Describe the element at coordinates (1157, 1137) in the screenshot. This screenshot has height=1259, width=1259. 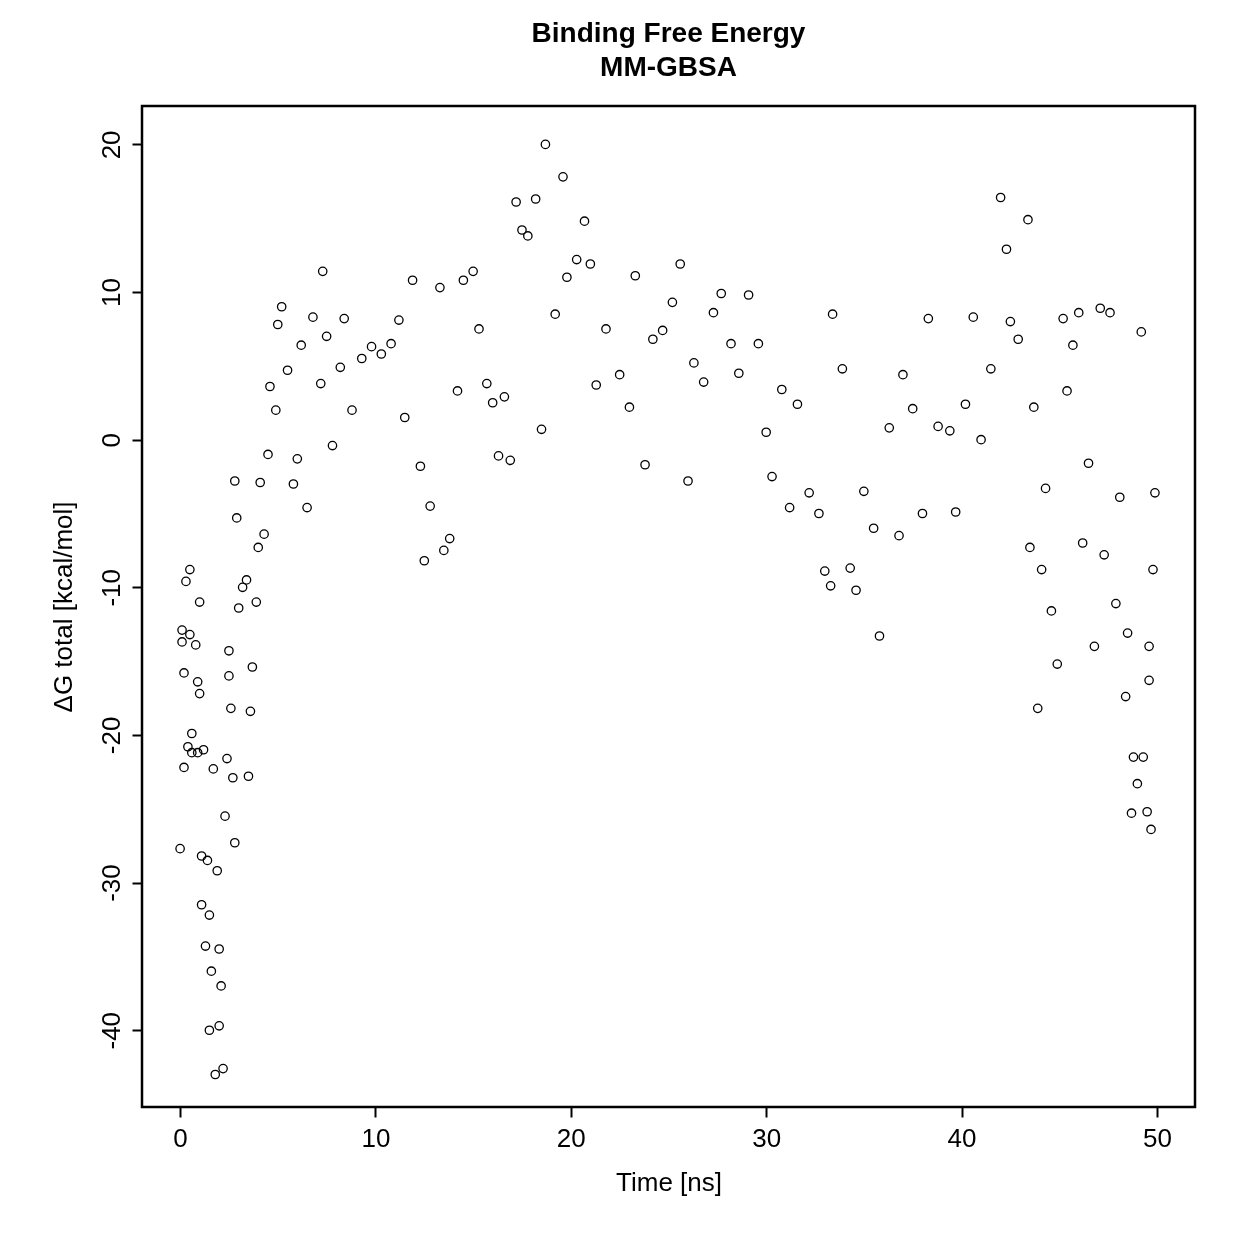
I see `x-tick-label: 50` at that location.